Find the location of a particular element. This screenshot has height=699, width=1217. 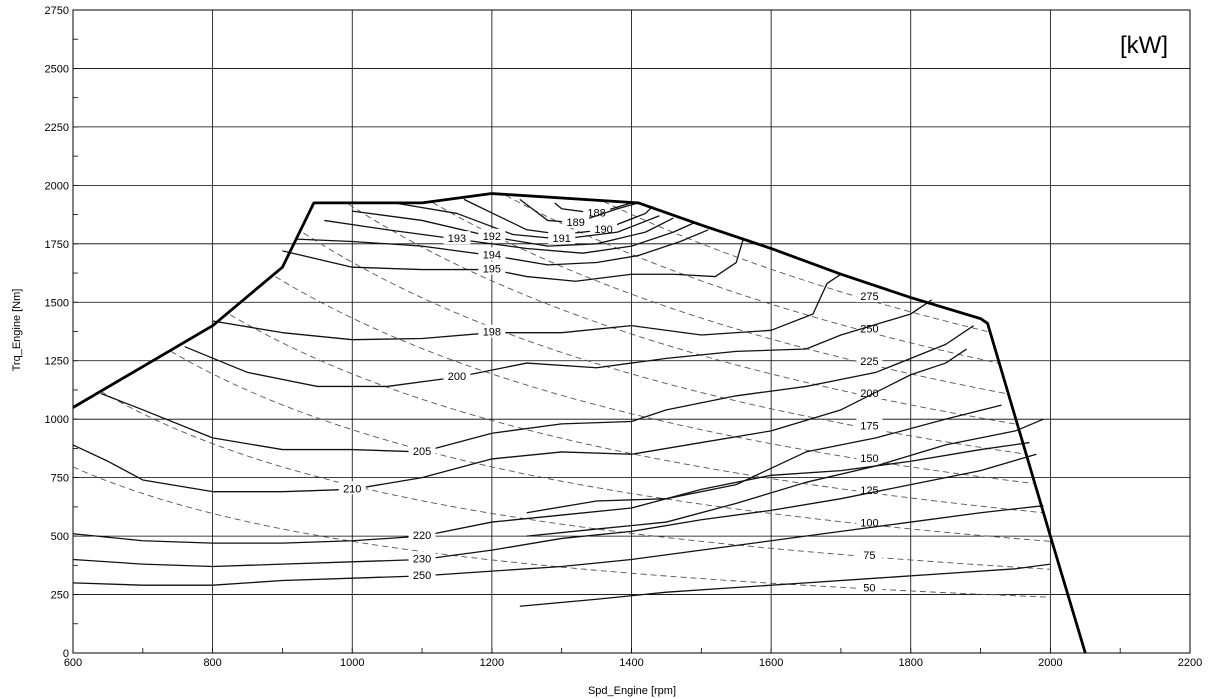

bsfc-contour-label: 250 is located at coordinates (422, 576).